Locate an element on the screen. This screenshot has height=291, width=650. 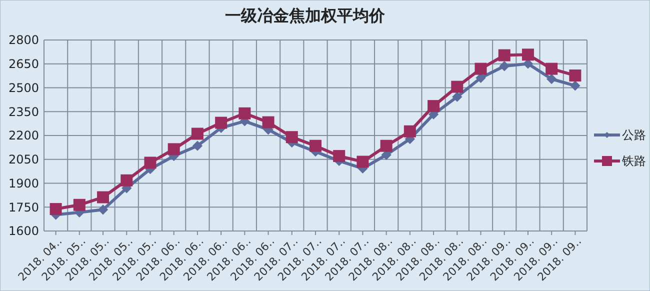
y-tick-label: 1600 is located at coordinates (23, 231).